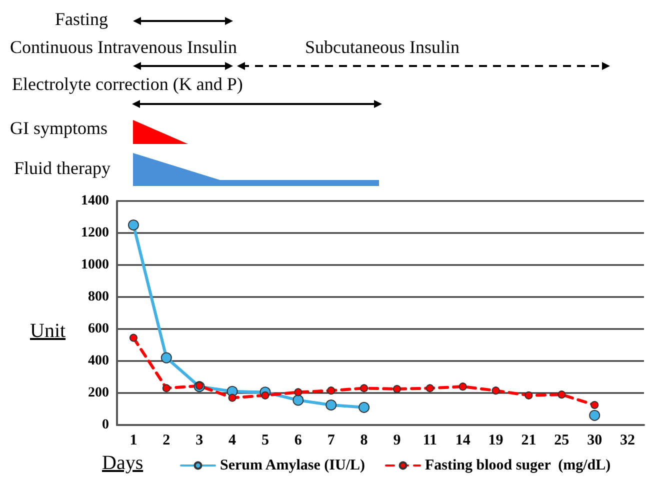 The width and height of the screenshot is (646, 479). What do you see at coordinates (382, 47) in the screenshot?
I see `text: Subcutaneous Insulin` at bounding box center [382, 47].